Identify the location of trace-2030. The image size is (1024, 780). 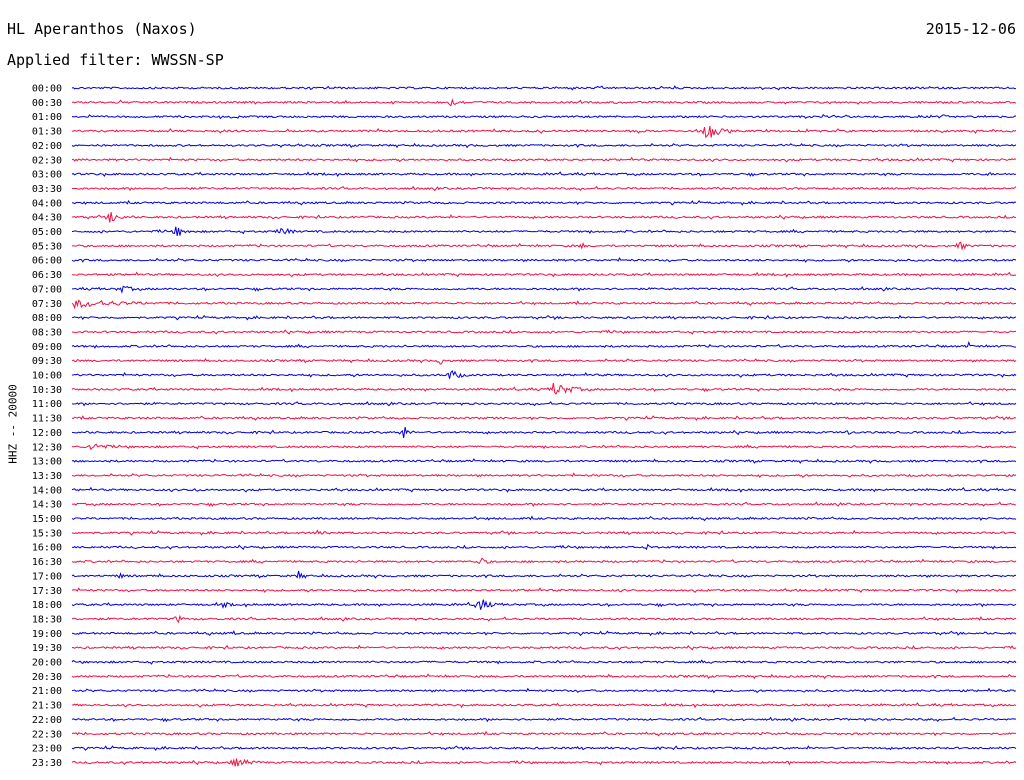
(544, 676).